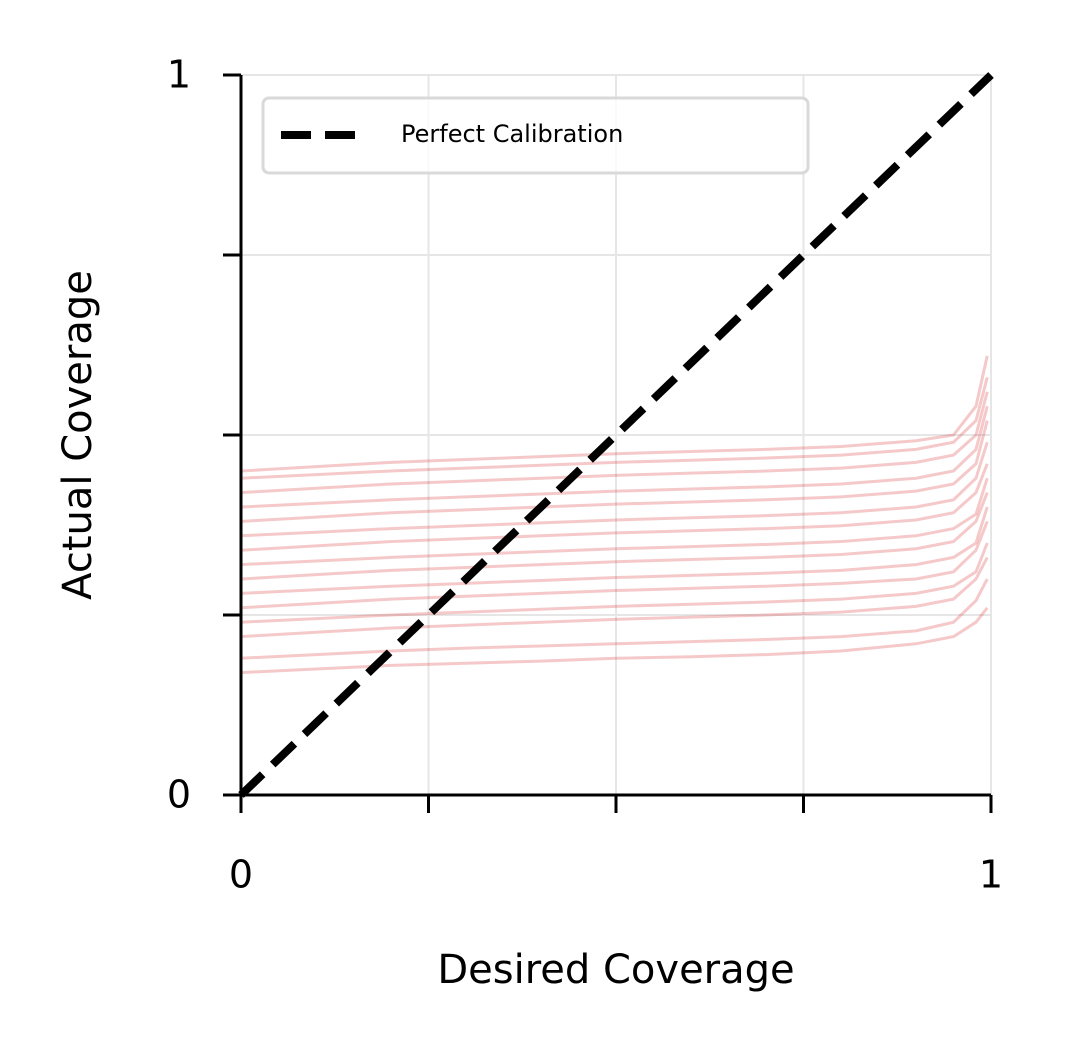  I want to click on y-axis-label: Actual Coverage, so click(78, 435).